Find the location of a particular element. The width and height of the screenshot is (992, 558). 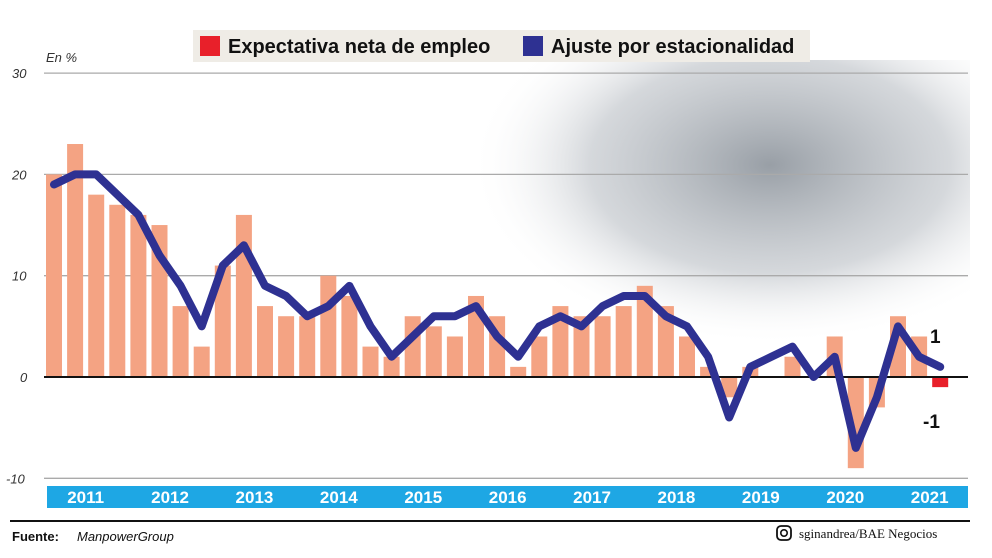

legend-swatch-net is located at coordinates (210, 46).